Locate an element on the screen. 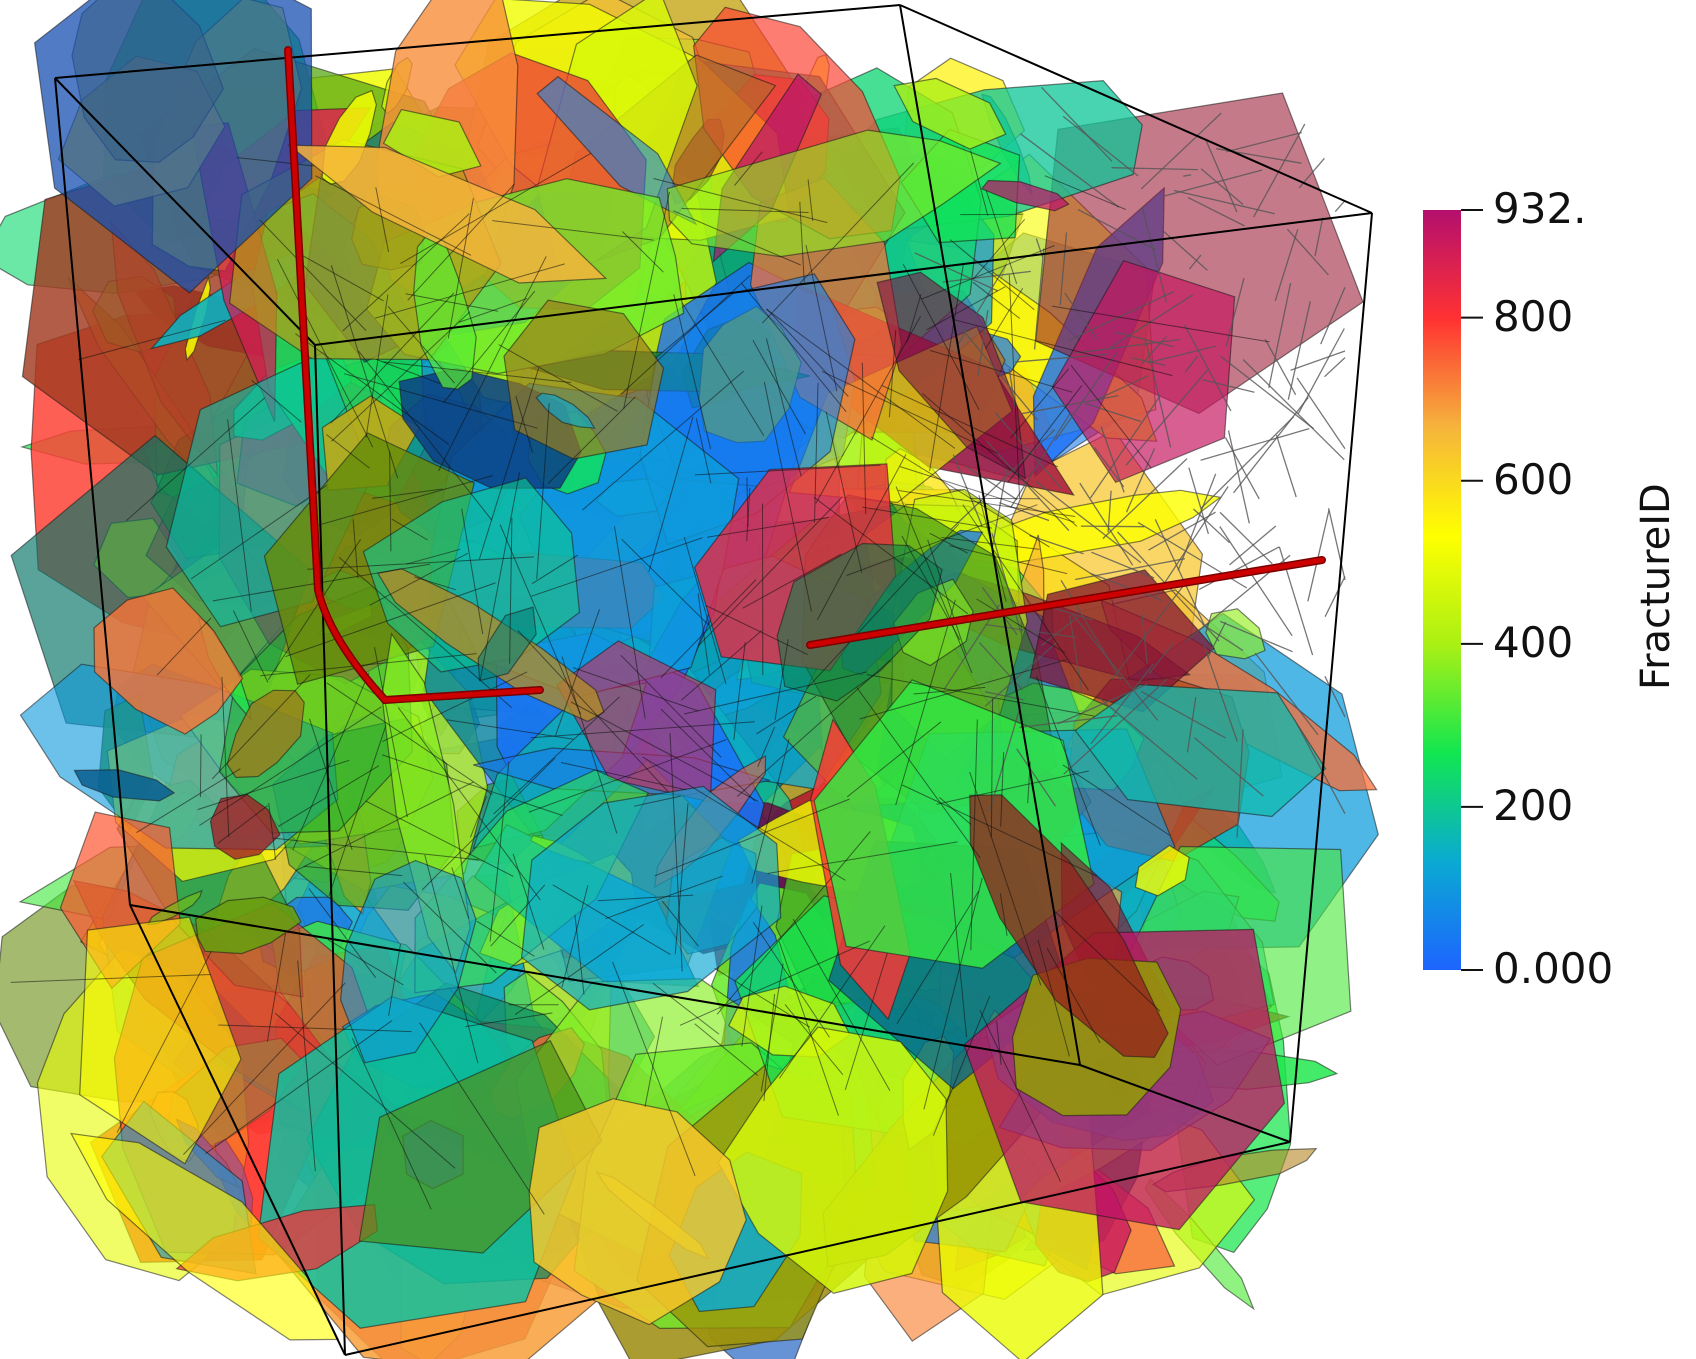 This screenshot has width=1696, height=1359. scalar-bar-tick-label: 600 is located at coordinates (1533, 479).